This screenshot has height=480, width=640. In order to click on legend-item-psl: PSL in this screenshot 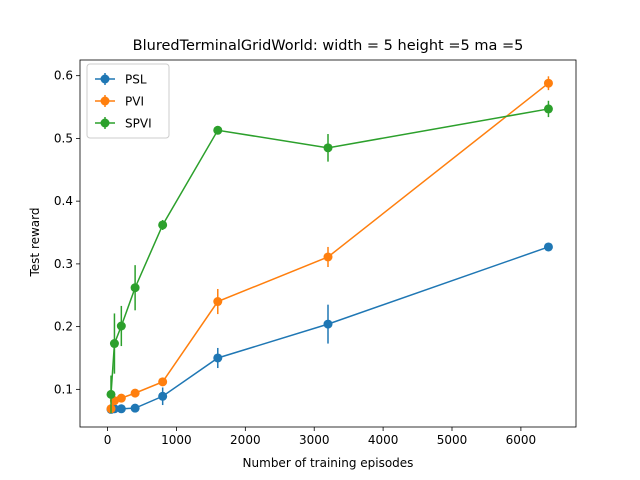, I will do `click(121, 80)`.